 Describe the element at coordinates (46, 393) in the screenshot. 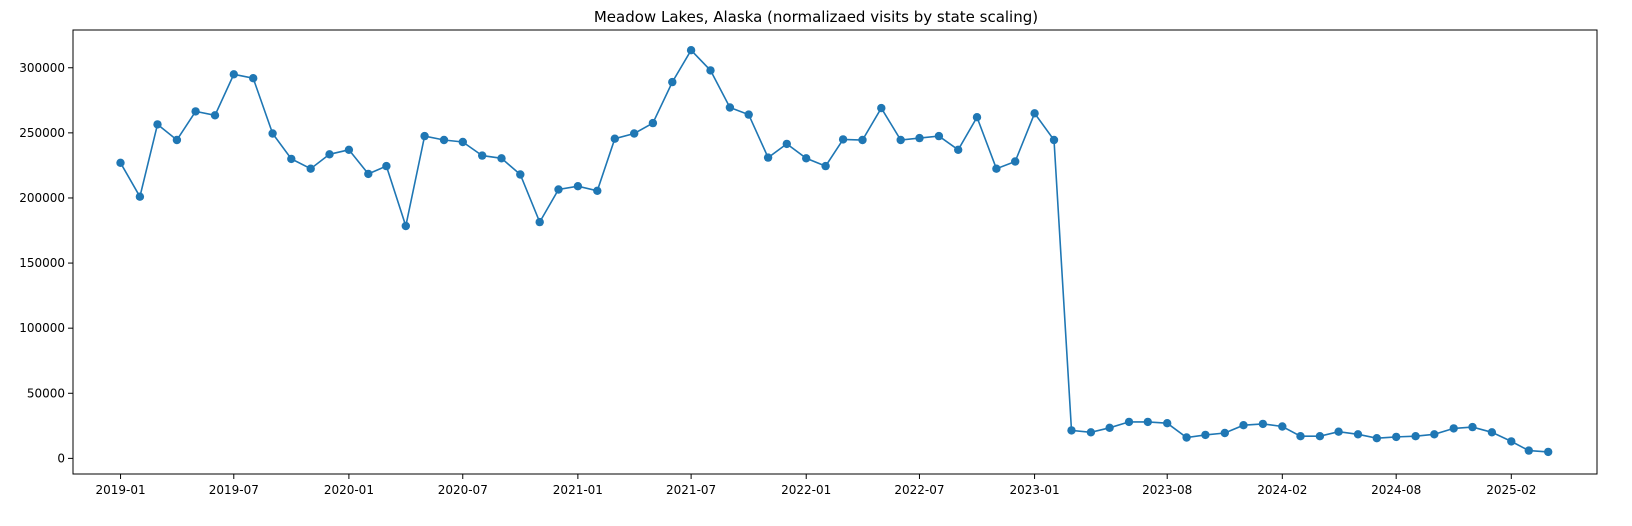

I see `y-tick-label: 50000` at that location.